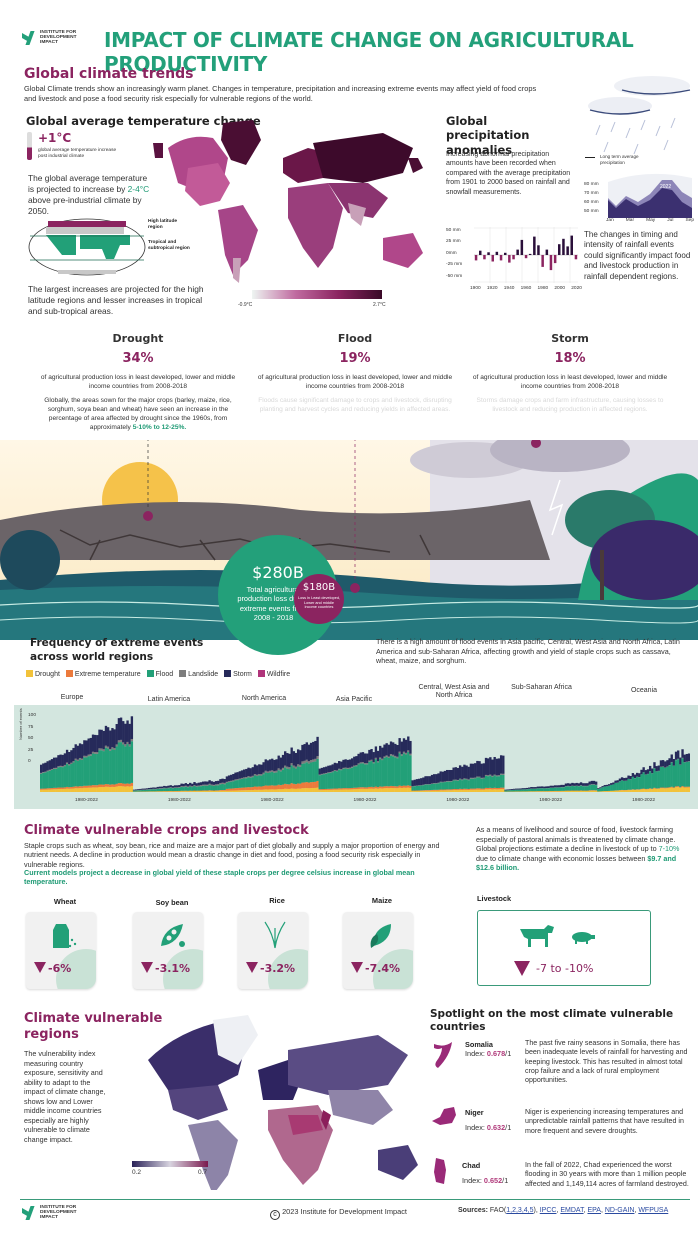  I want to click on niger-name: Niger, so click(474, 1112).